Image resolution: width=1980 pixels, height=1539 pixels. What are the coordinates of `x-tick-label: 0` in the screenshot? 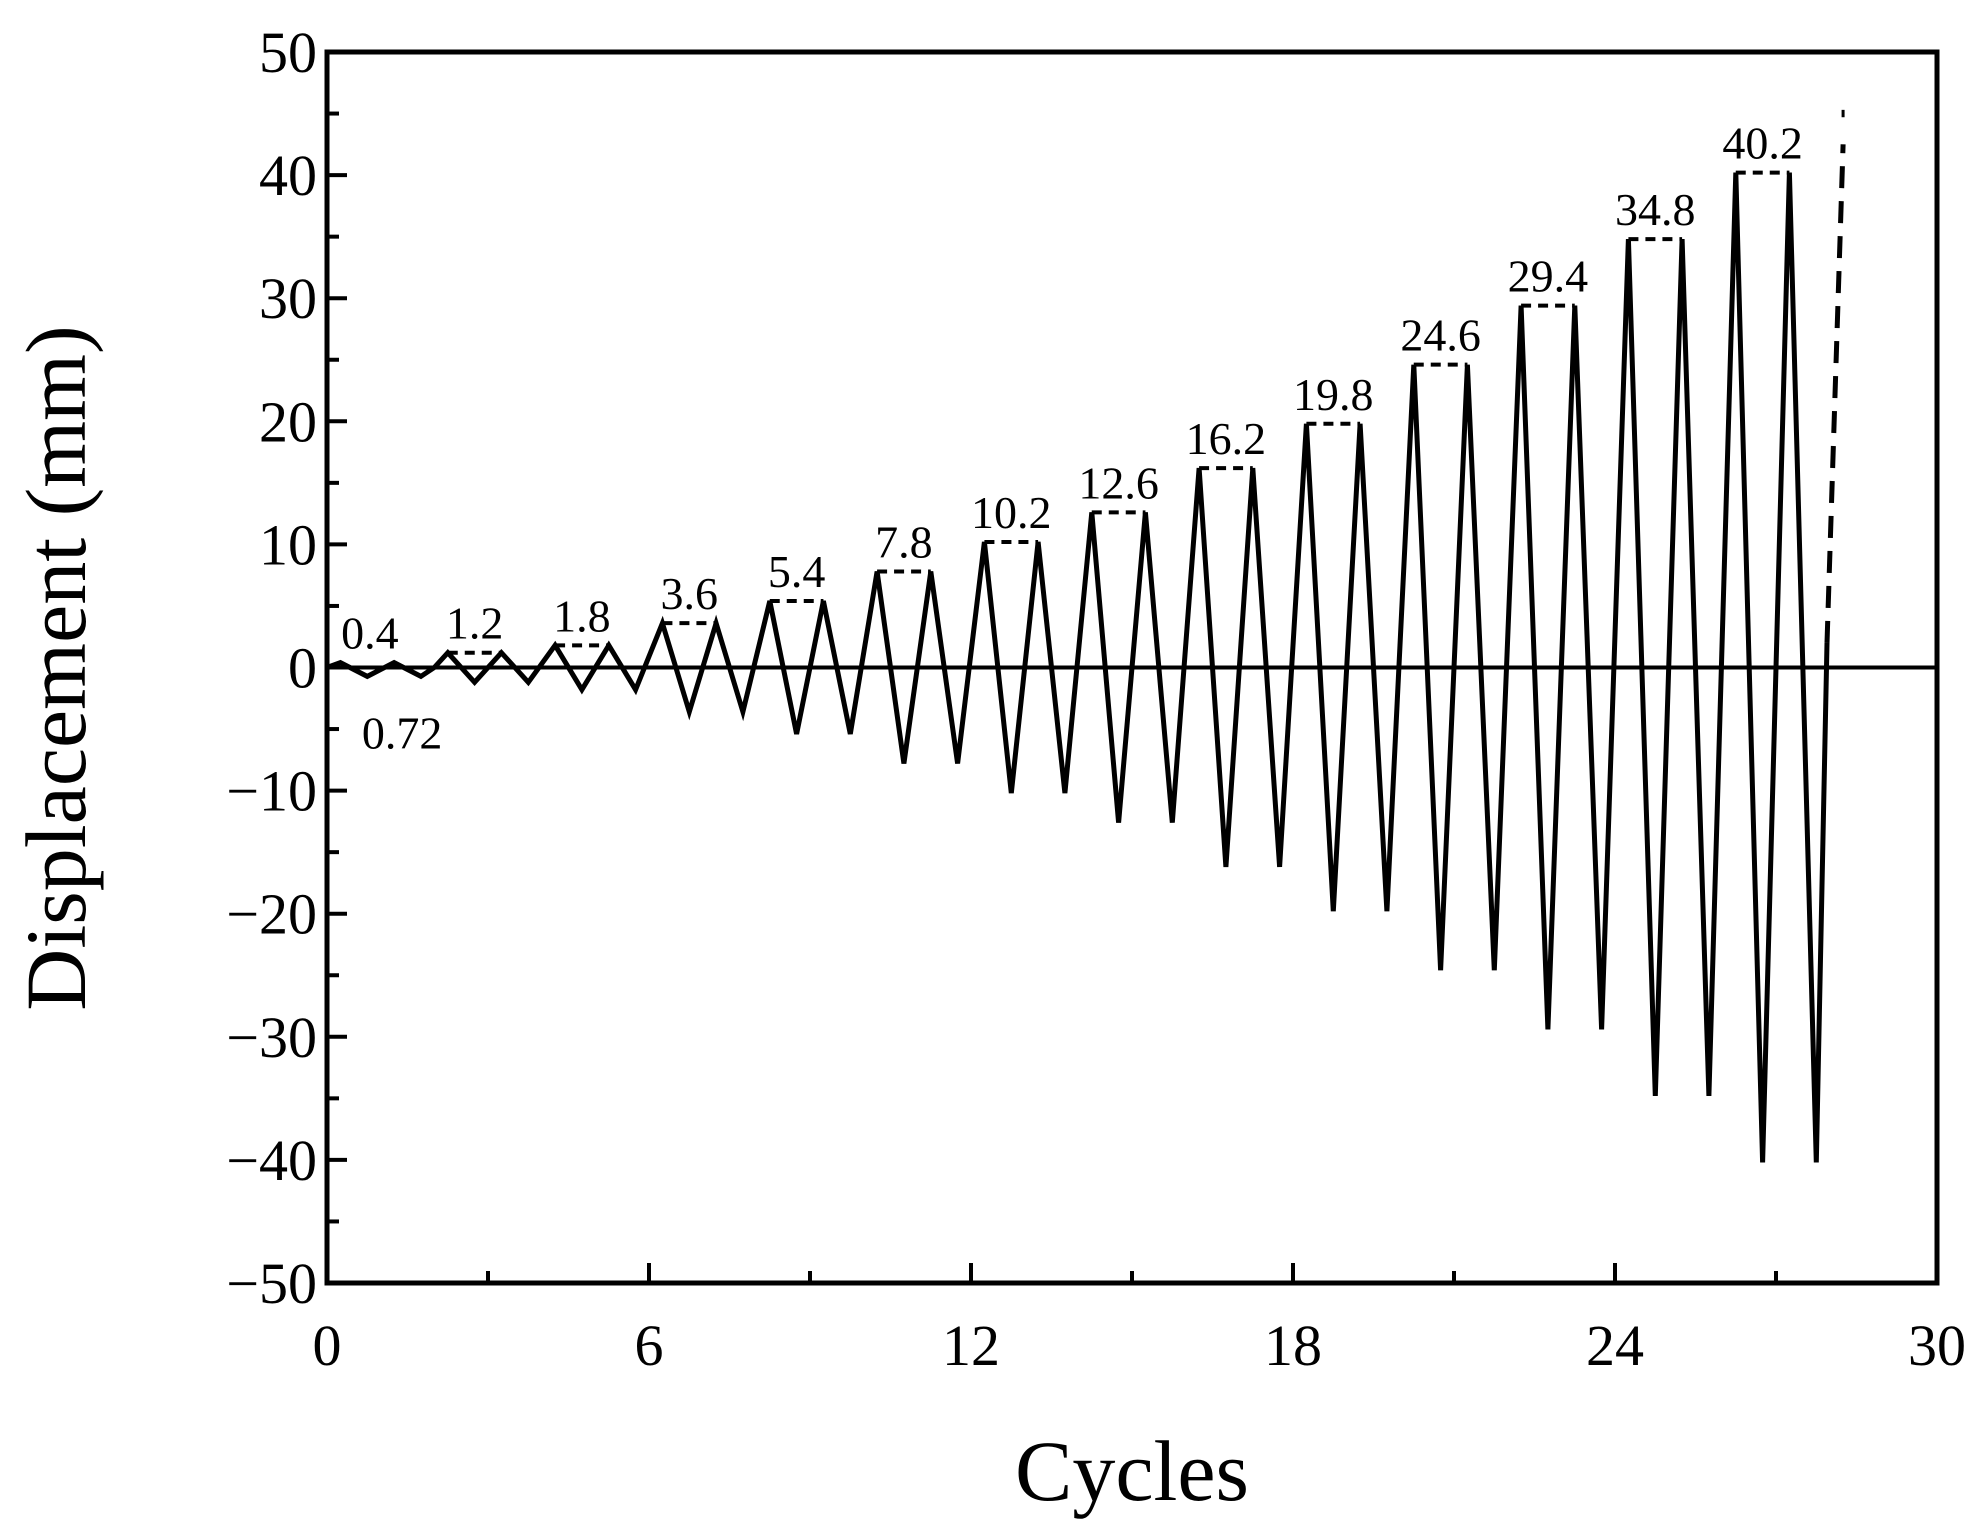 It's located at (327, 1345).